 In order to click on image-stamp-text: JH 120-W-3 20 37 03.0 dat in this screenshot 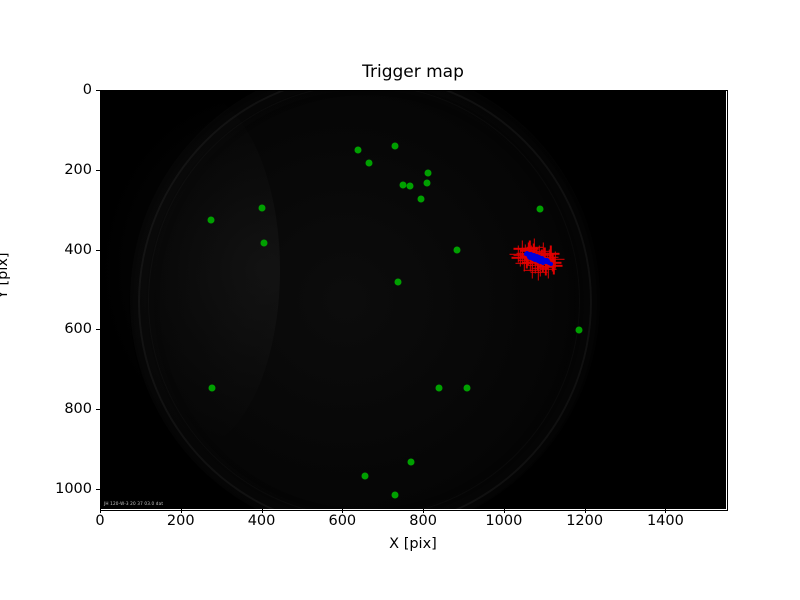, I will do `click(134, 503)`.